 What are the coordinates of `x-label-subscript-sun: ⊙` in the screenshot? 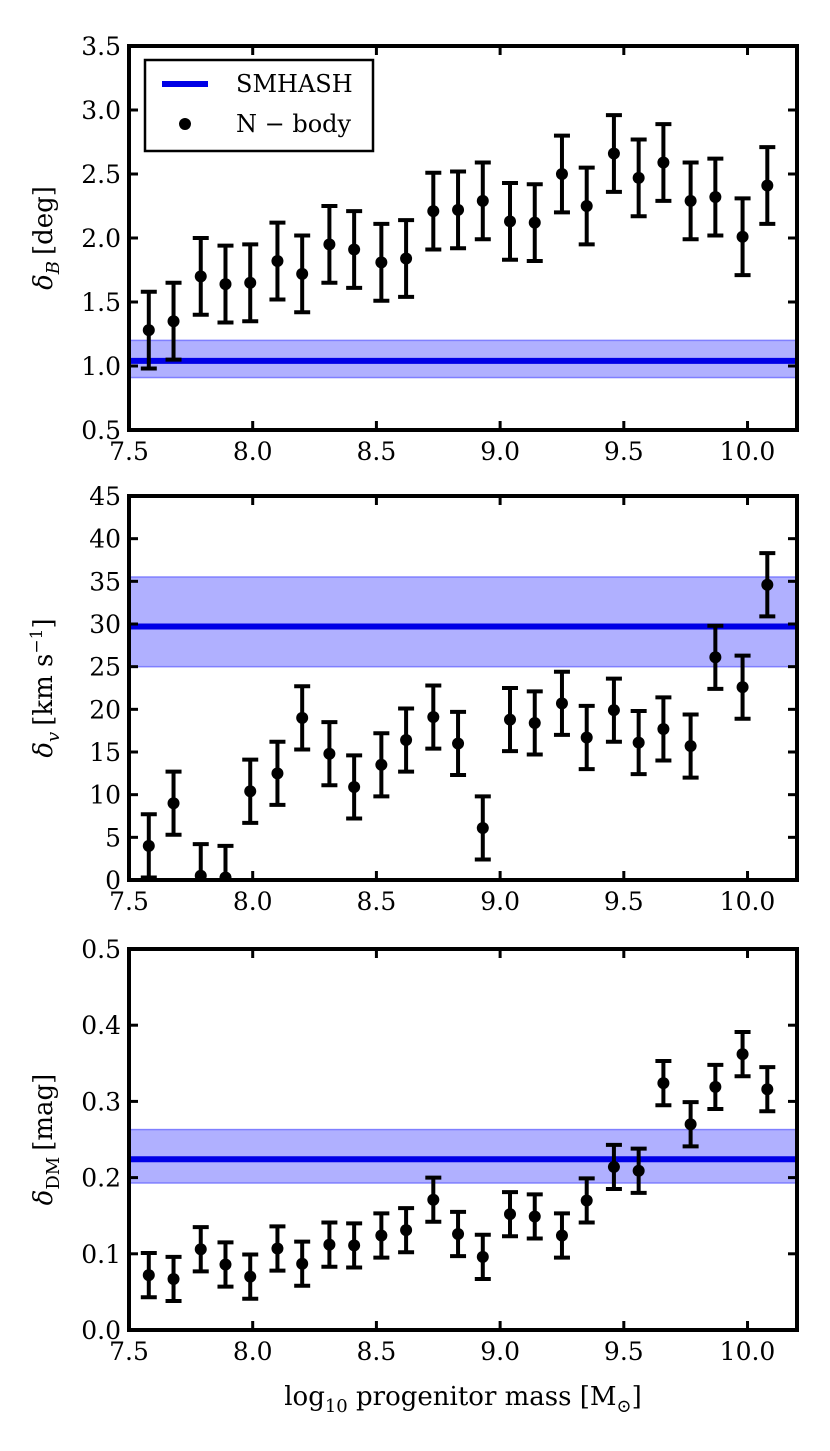 It's located at (624, 1406).